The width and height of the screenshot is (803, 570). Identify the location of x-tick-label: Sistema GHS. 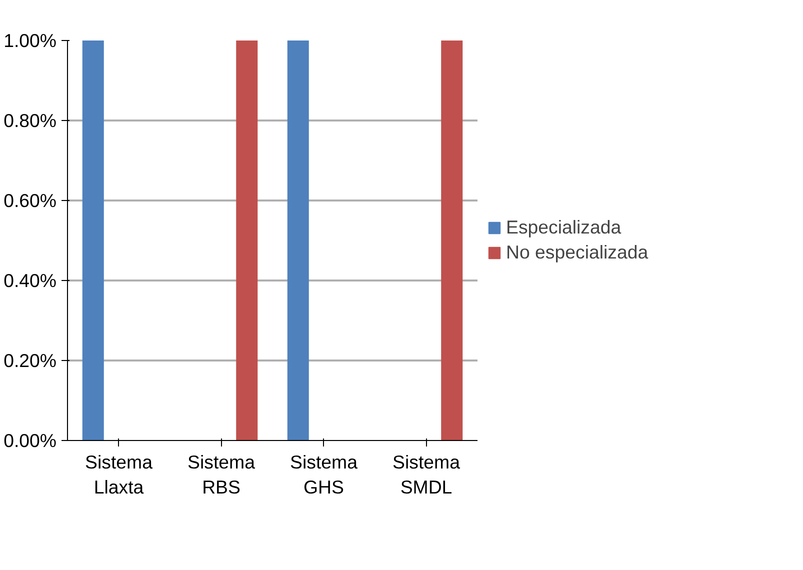
(324, 475).